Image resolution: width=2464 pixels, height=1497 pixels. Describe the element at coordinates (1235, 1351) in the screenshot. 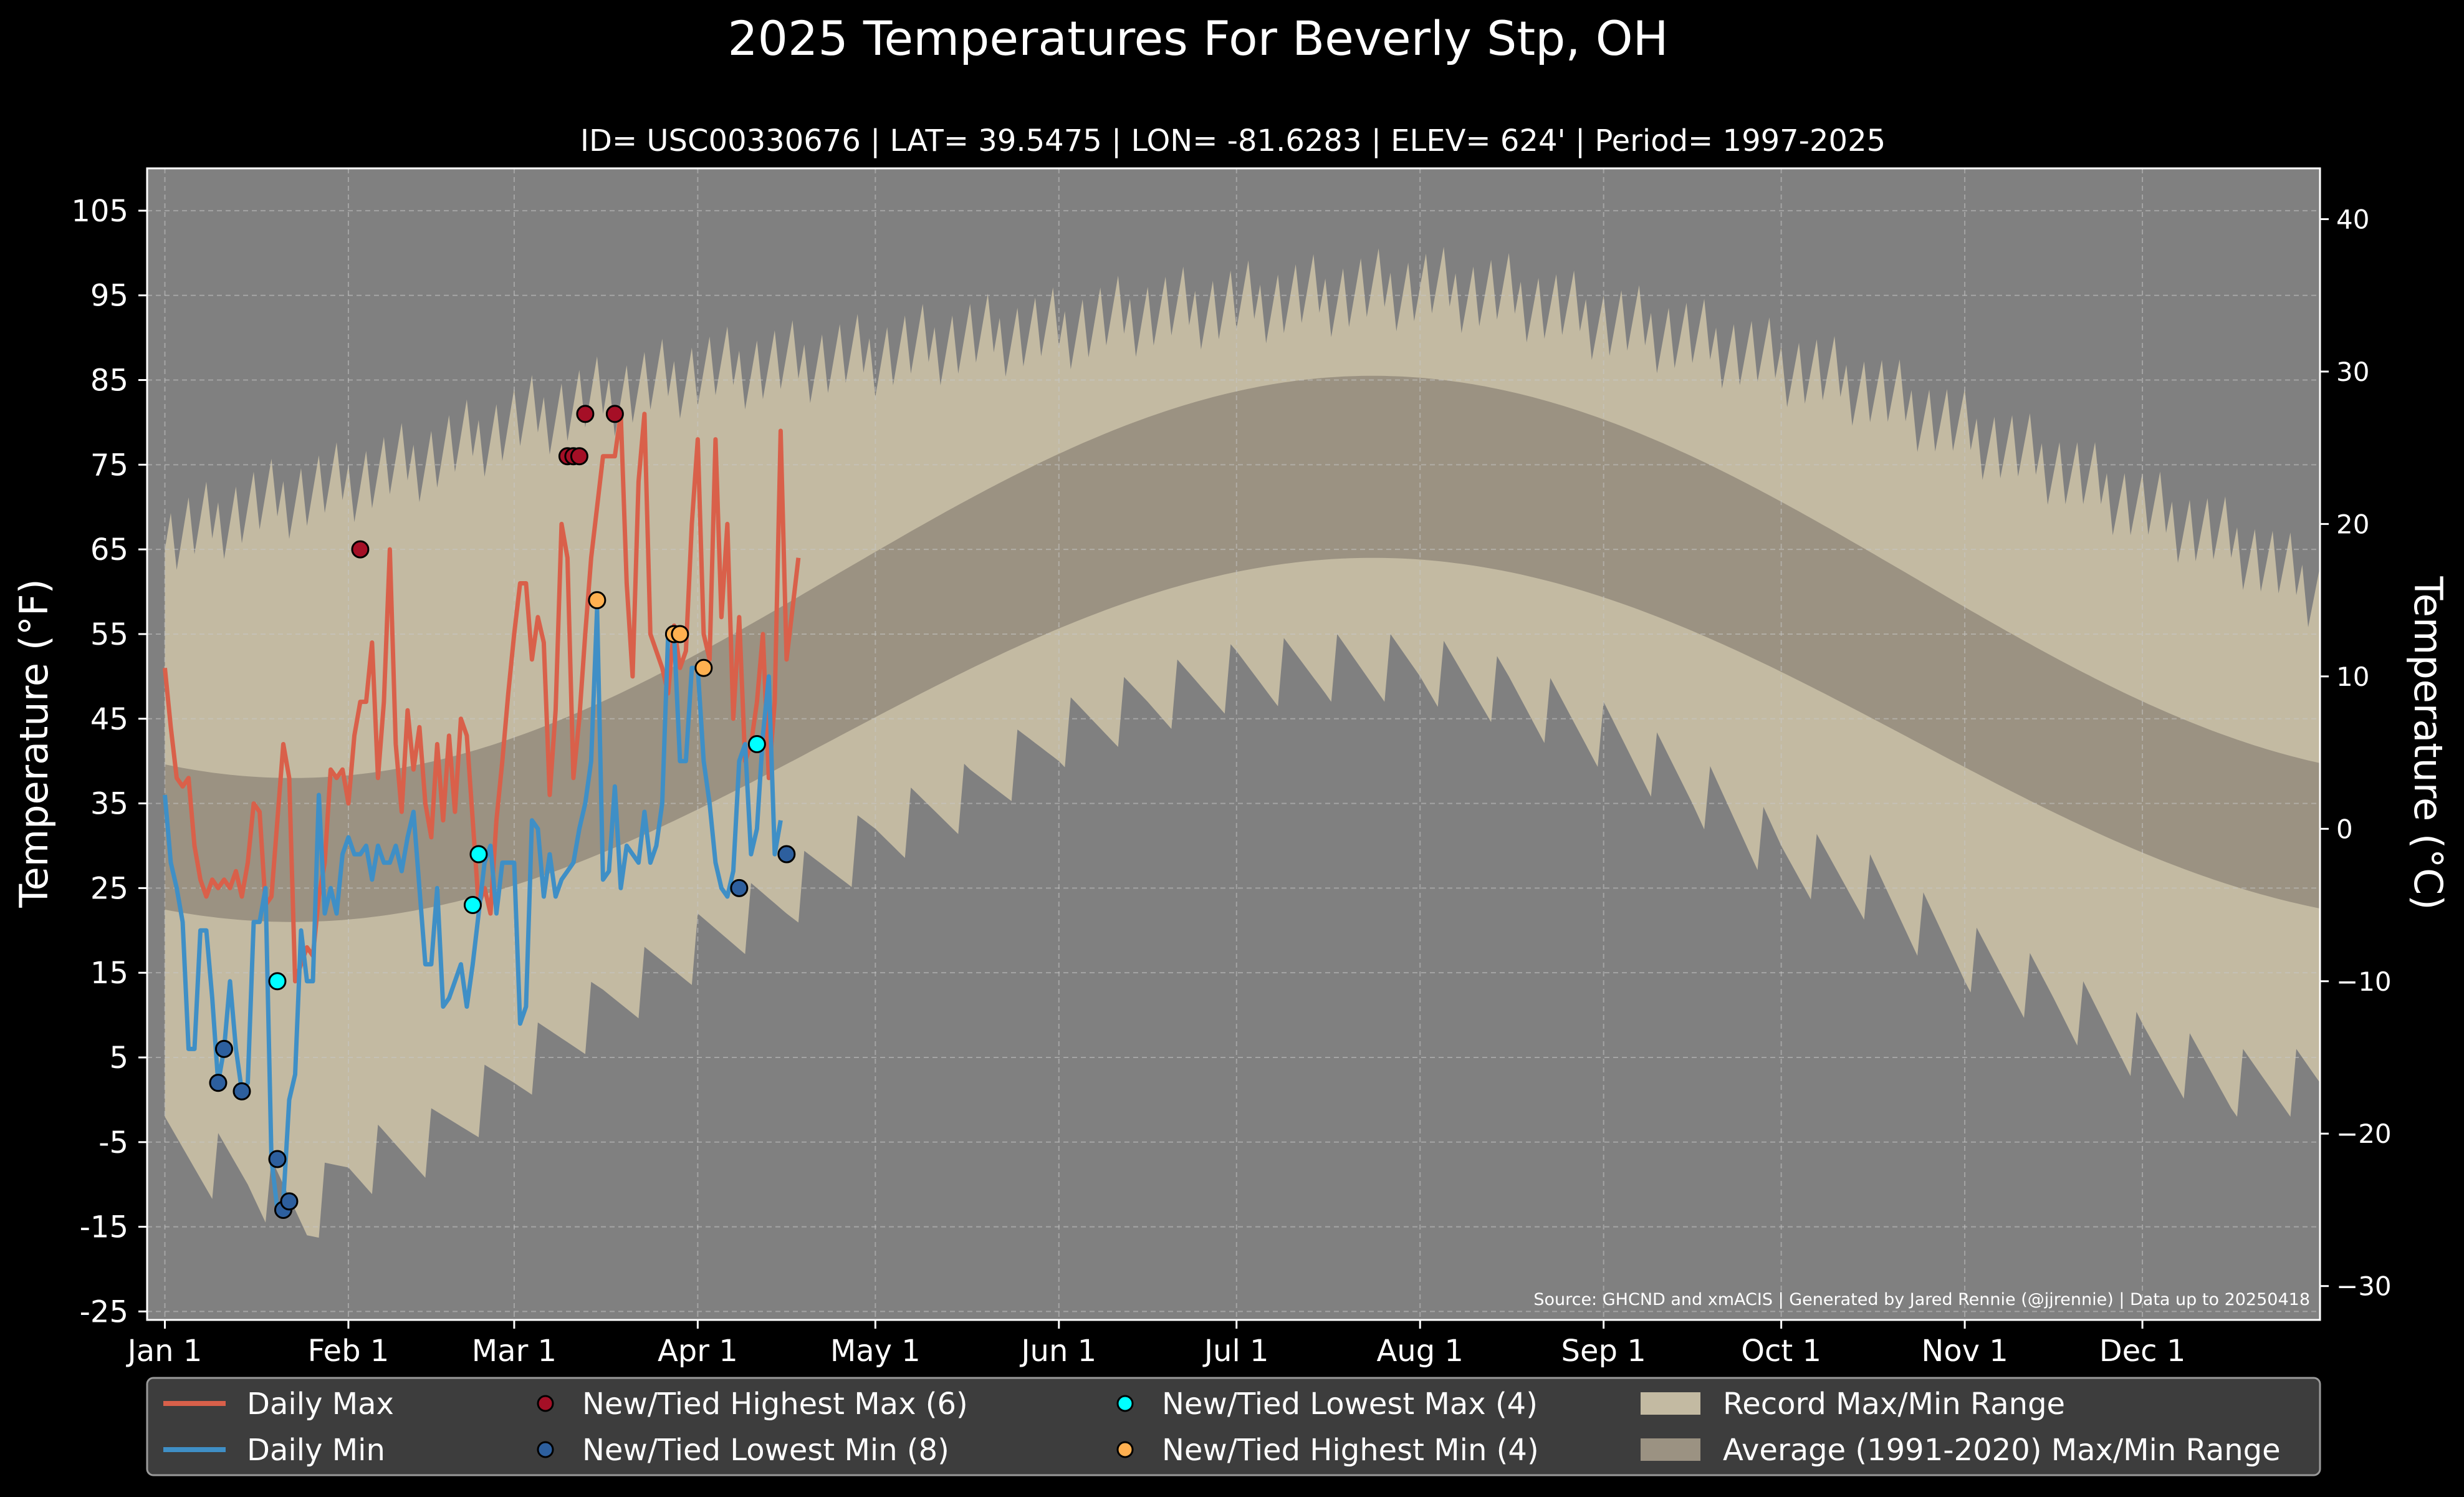

I see `x-tick-label: Jul 1` at that location.